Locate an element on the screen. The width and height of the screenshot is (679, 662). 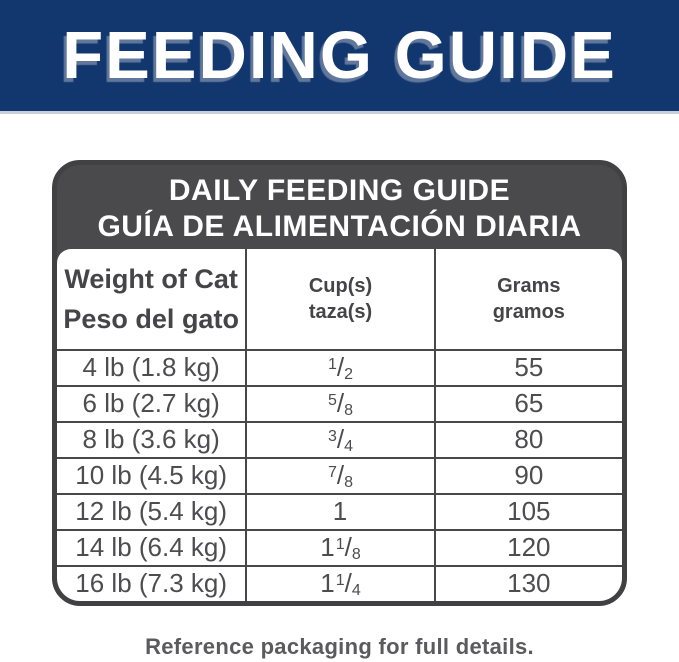
grams-cell: 90 is located at coordinates (527, 476).